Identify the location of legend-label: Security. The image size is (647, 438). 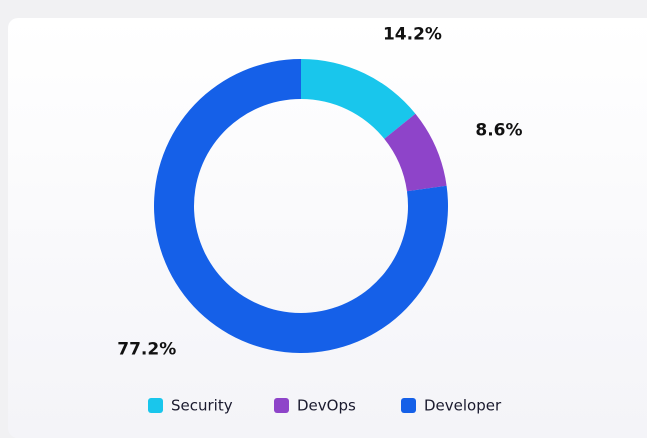
(202, 406).